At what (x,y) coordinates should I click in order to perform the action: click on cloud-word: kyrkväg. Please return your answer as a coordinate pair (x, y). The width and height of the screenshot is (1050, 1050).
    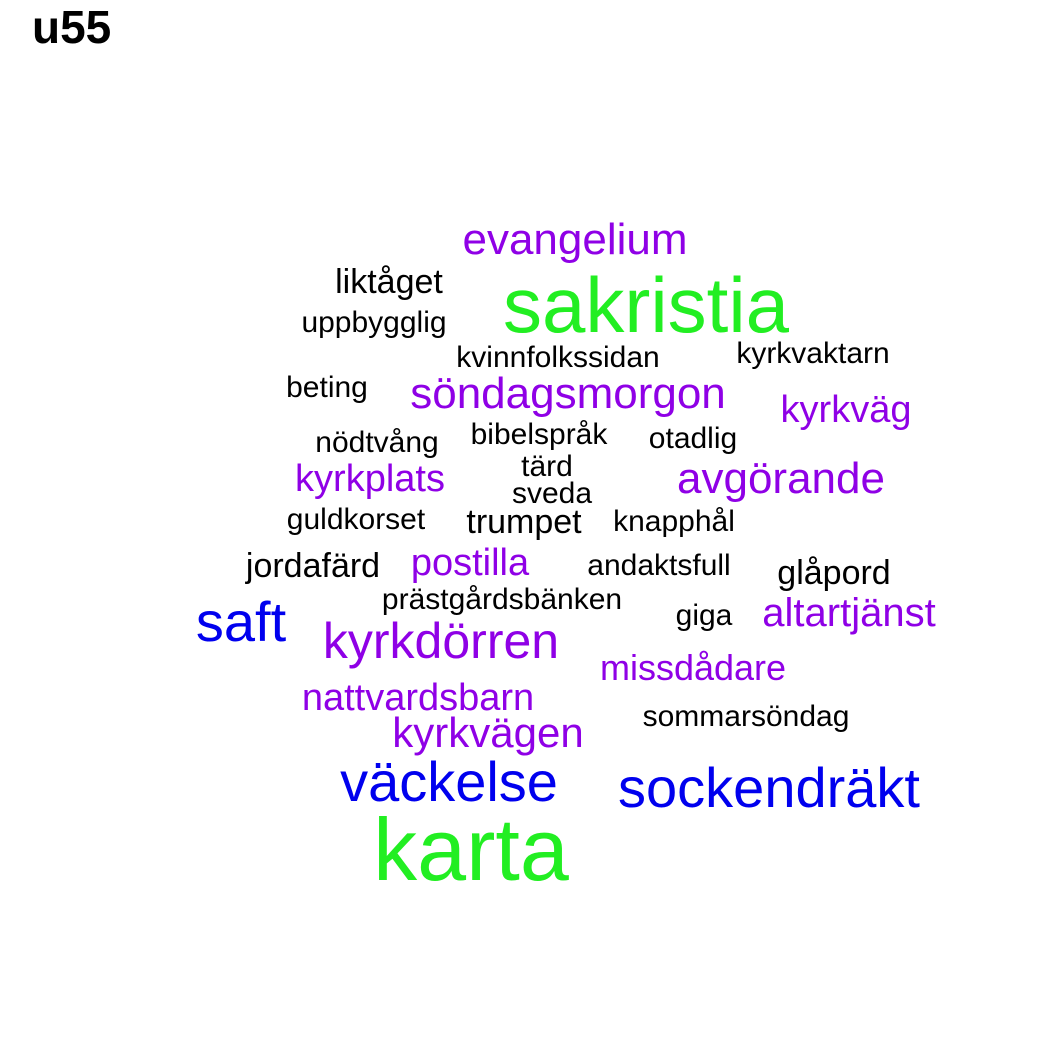
    Looking at the image, I should click on (846, 410).